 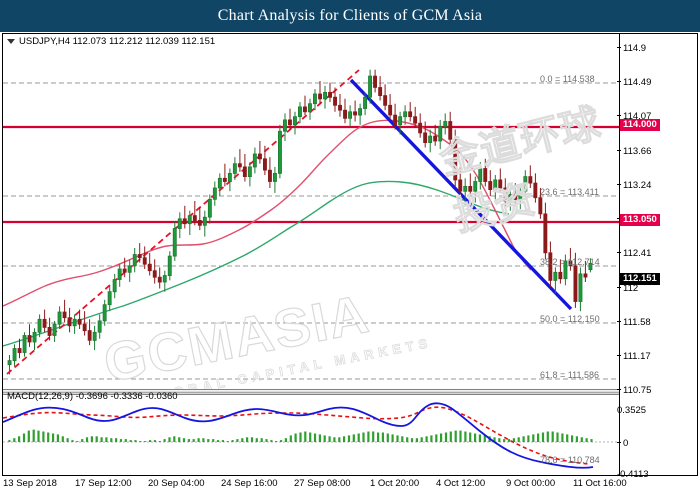 I want to click on axis-tick: 111.17, so click(x=634, y=357).